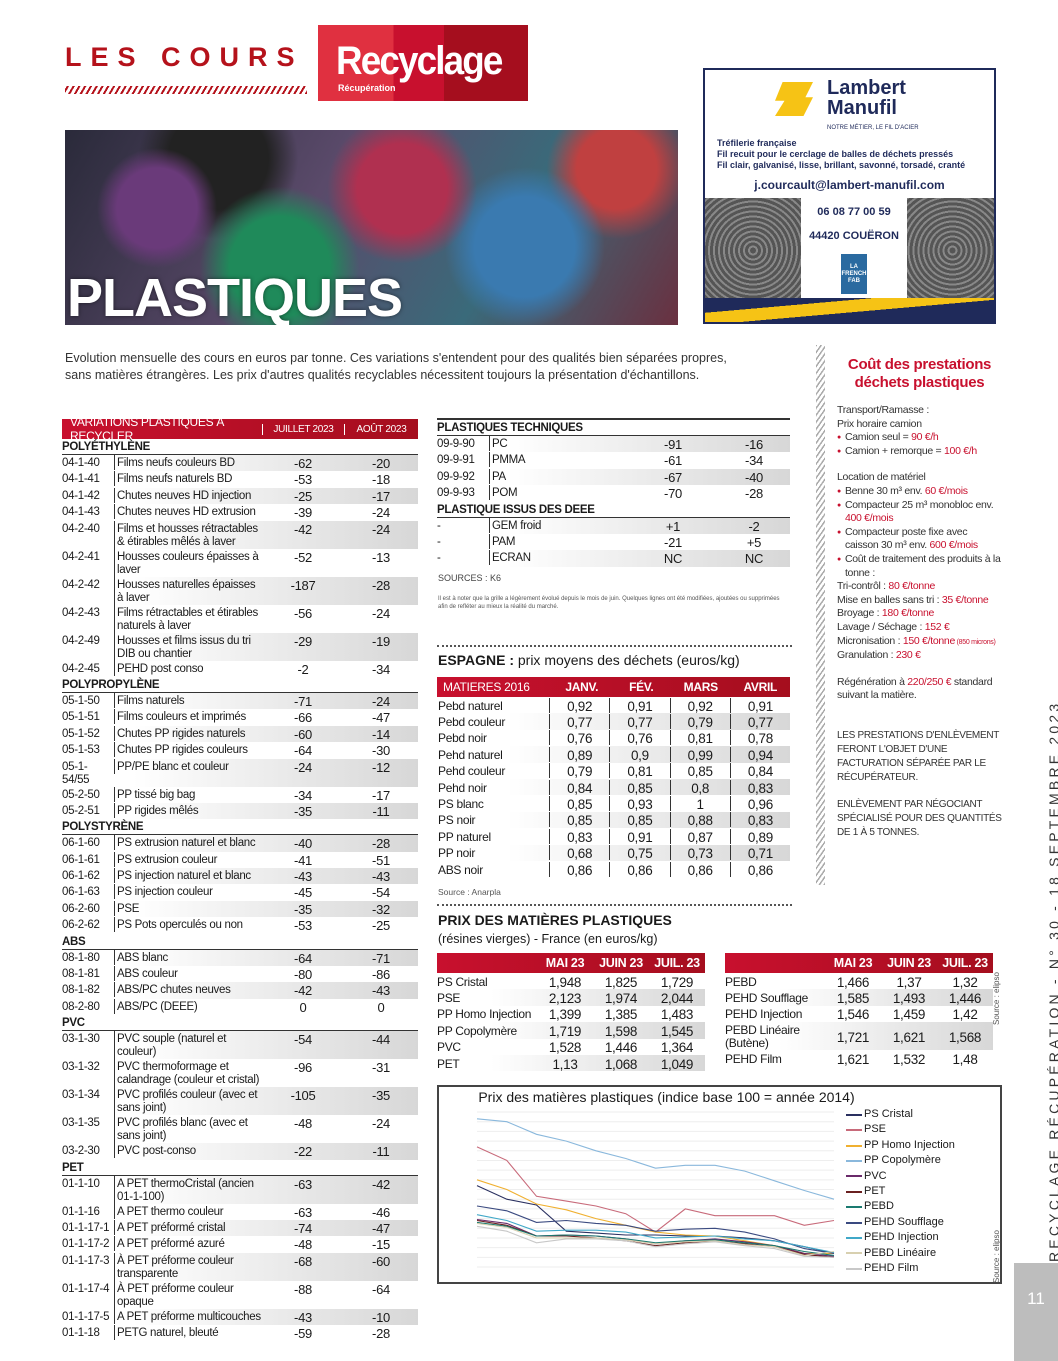  What do you see at coordinates (909, 1144) in the screenshot?
I see `legend-label: PP Homo Injection` at bounding box center [909, 1144].